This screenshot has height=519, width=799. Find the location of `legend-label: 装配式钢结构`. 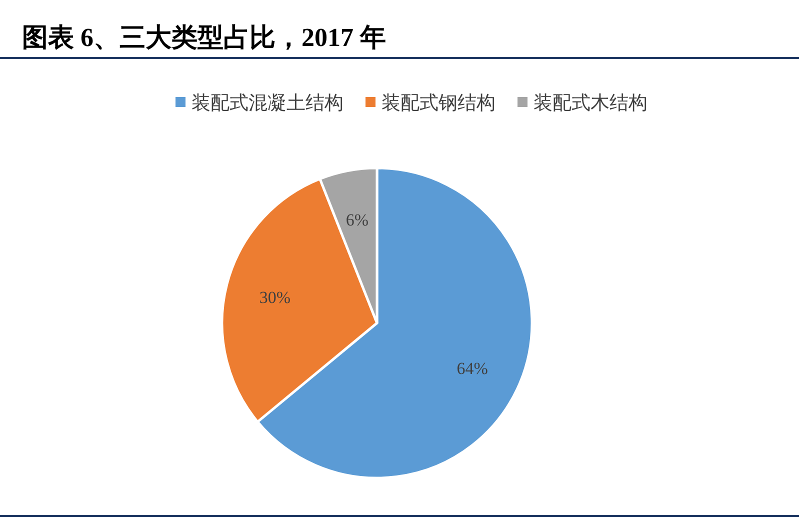

legend-label: 装配式钢结构 is located at coordinates (439, 103).